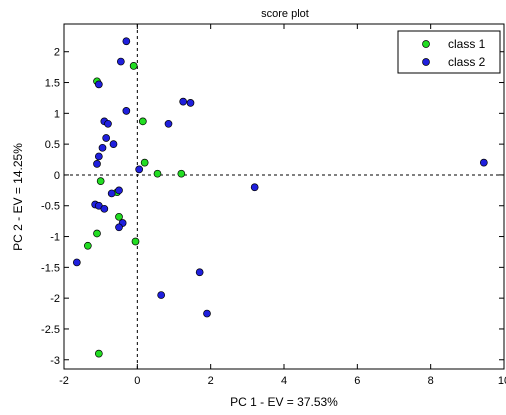 Image resolution: width=506 pixels, height=415 pixels. What do you see at coordinates (284, 381) in the screenshot?
I see `x-tick-label: 4` at bounding box center [284, 381].